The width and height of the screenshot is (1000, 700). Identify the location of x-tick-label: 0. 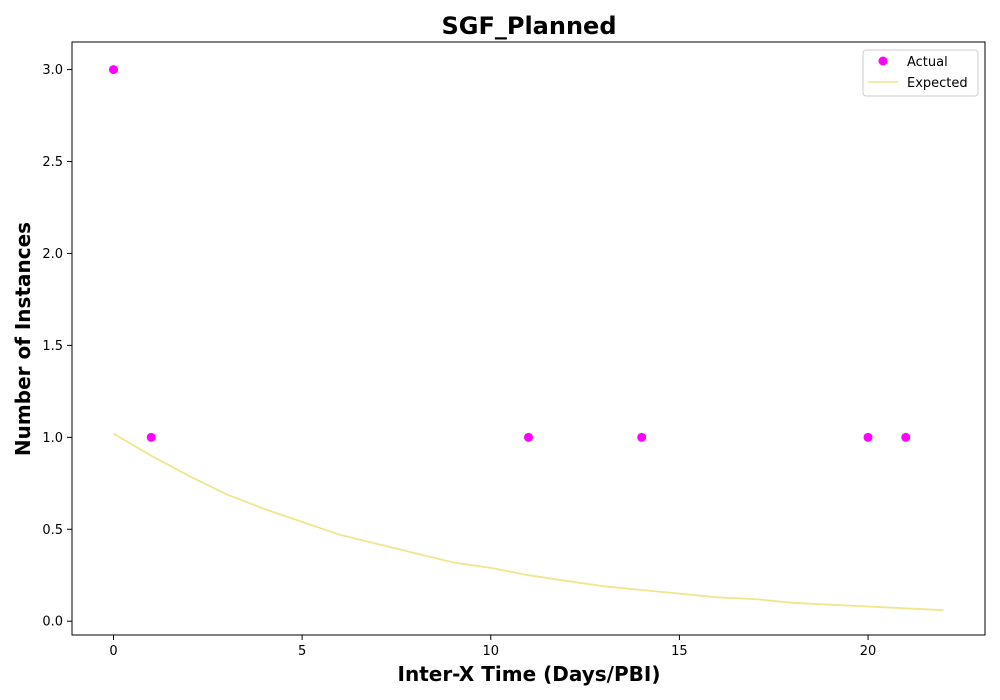
(113, 651).